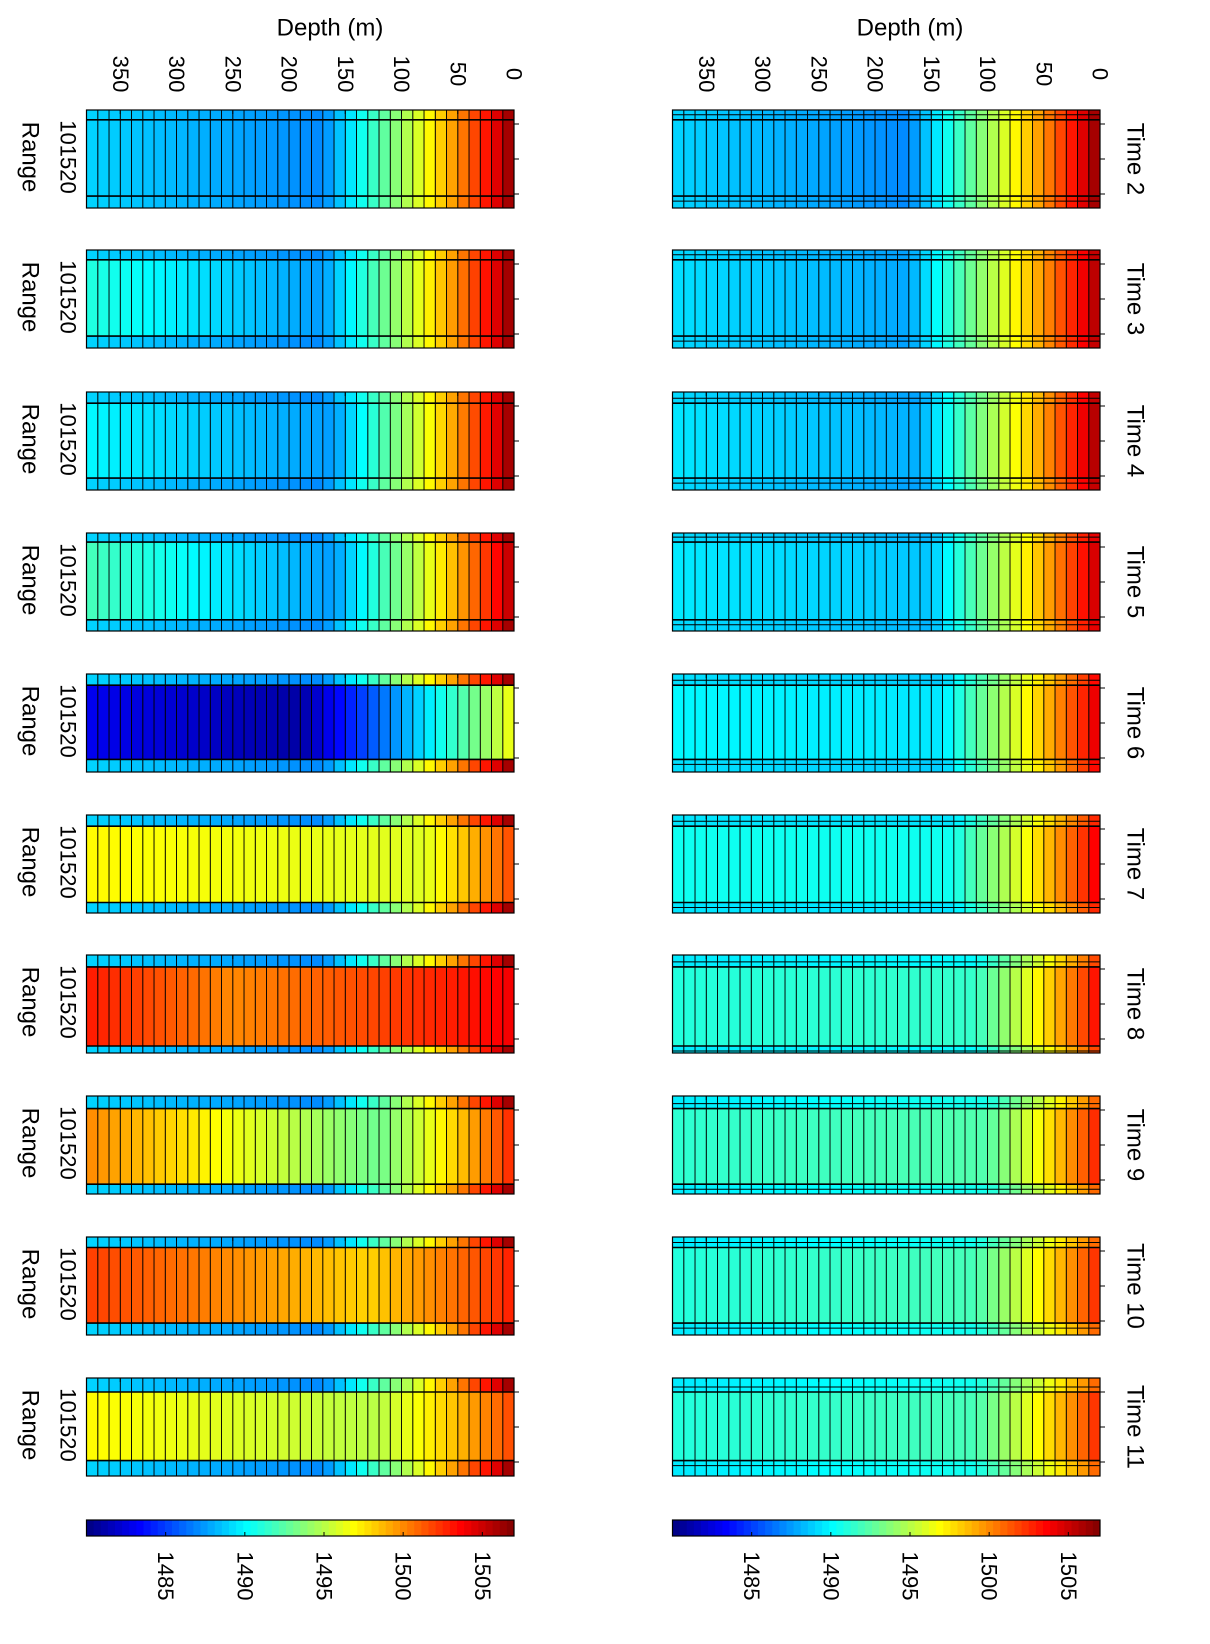  I want to click on range-axis-label: Range, so click(30, 157).